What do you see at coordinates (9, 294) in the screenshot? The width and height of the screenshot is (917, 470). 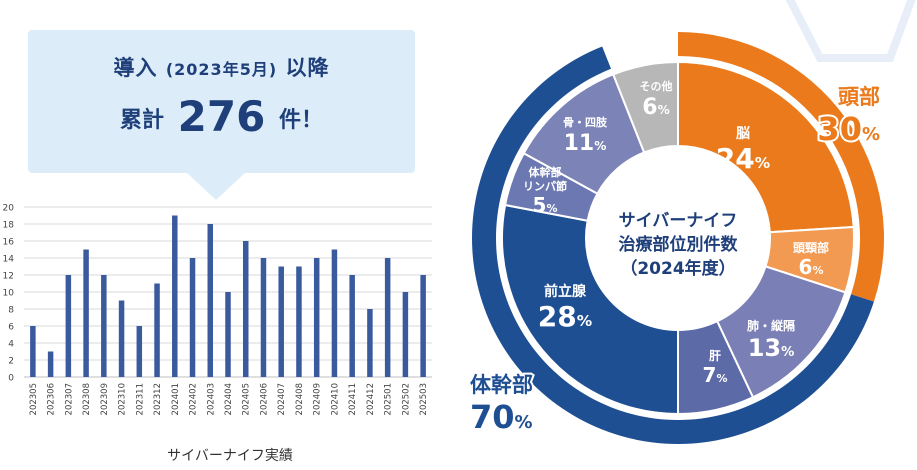 I see `bar-chart-y-ticks: 0 2 4 6 8 10 12 14 16 18 20` at bounding box center [9, 294].